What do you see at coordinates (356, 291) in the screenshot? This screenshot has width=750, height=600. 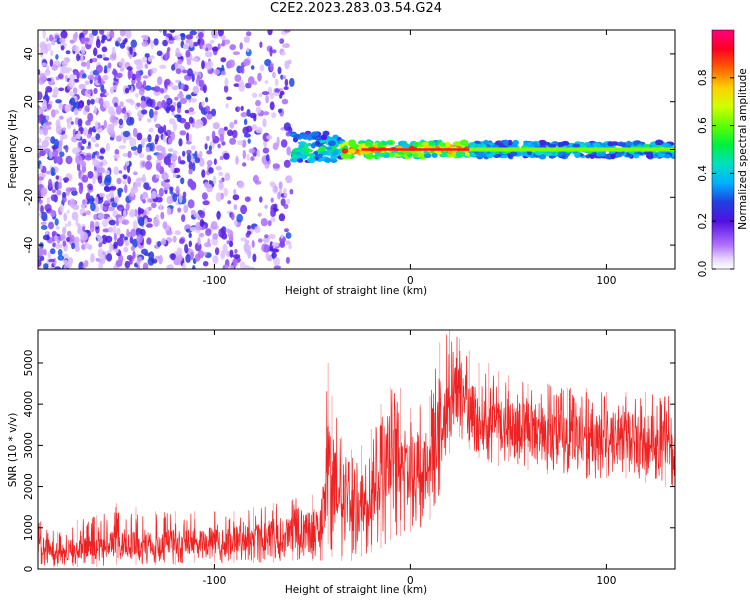 I see `heatmap-x-label: Height of straight line (km)` at bounding box center [356, 291].